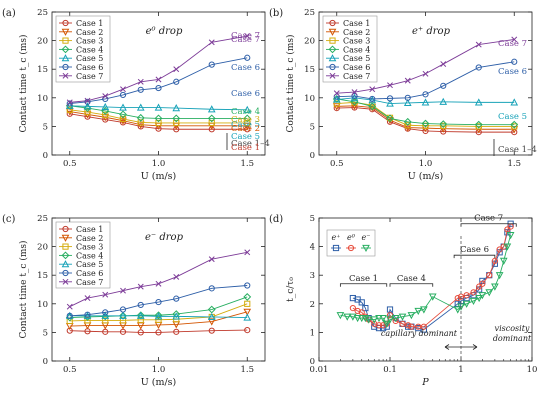 This screenshot has width=550, height=415. Describe the element at coordinates (23, 289) in the screenshot. I see `y-axis-label: Contact time t_c (ms)` at that location.